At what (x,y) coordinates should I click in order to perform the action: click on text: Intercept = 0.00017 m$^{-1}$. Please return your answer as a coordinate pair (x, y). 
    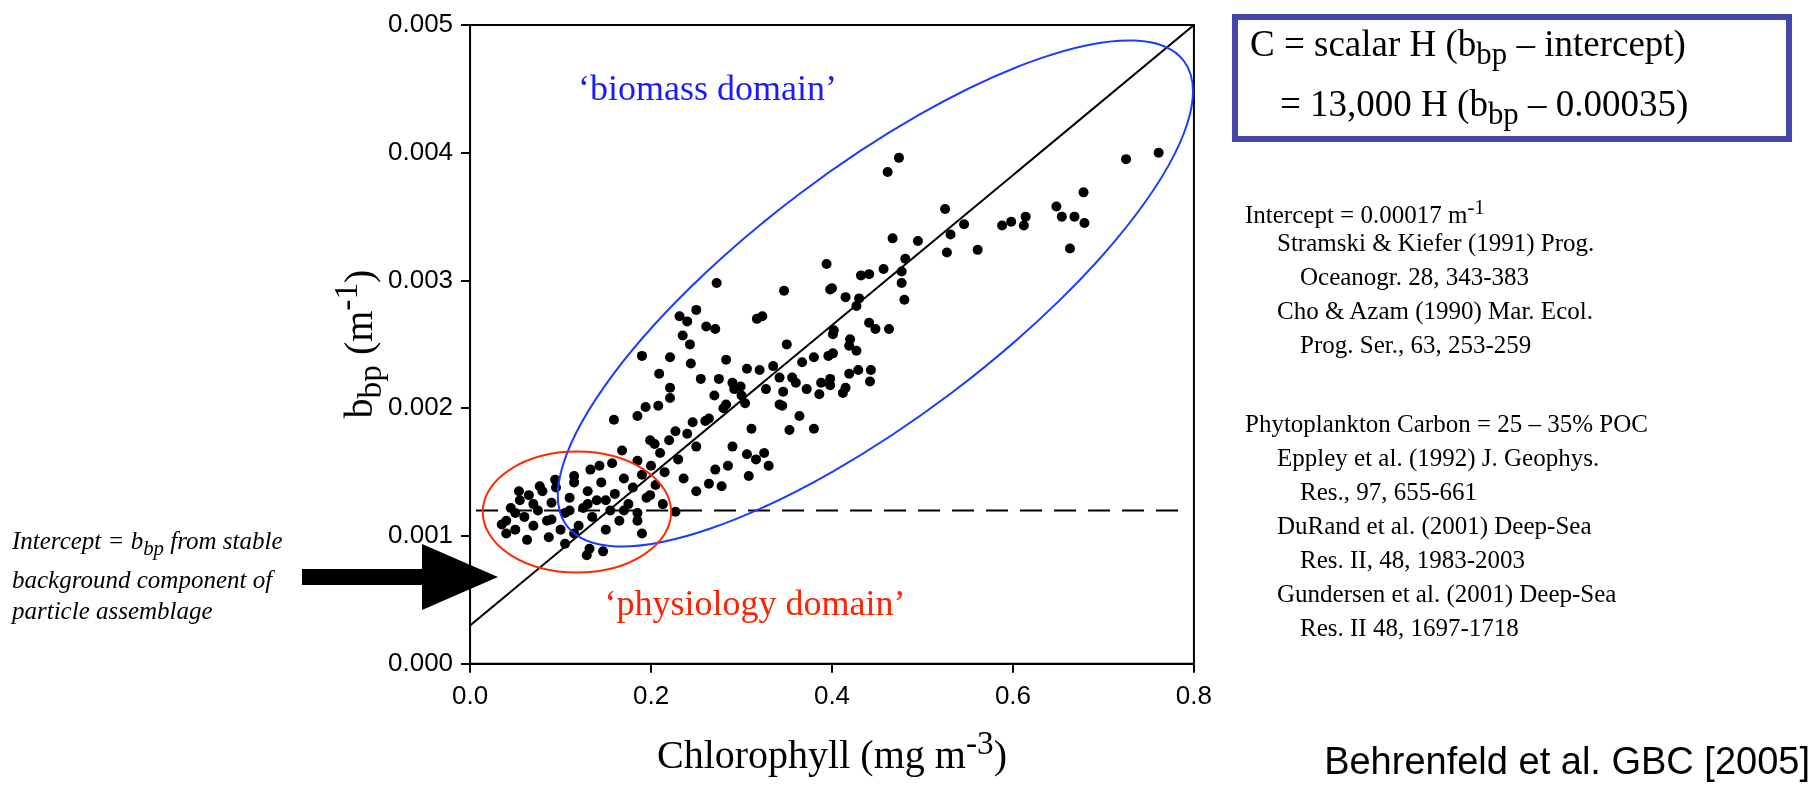
    Looking at the image, I should click on (1365, 212).